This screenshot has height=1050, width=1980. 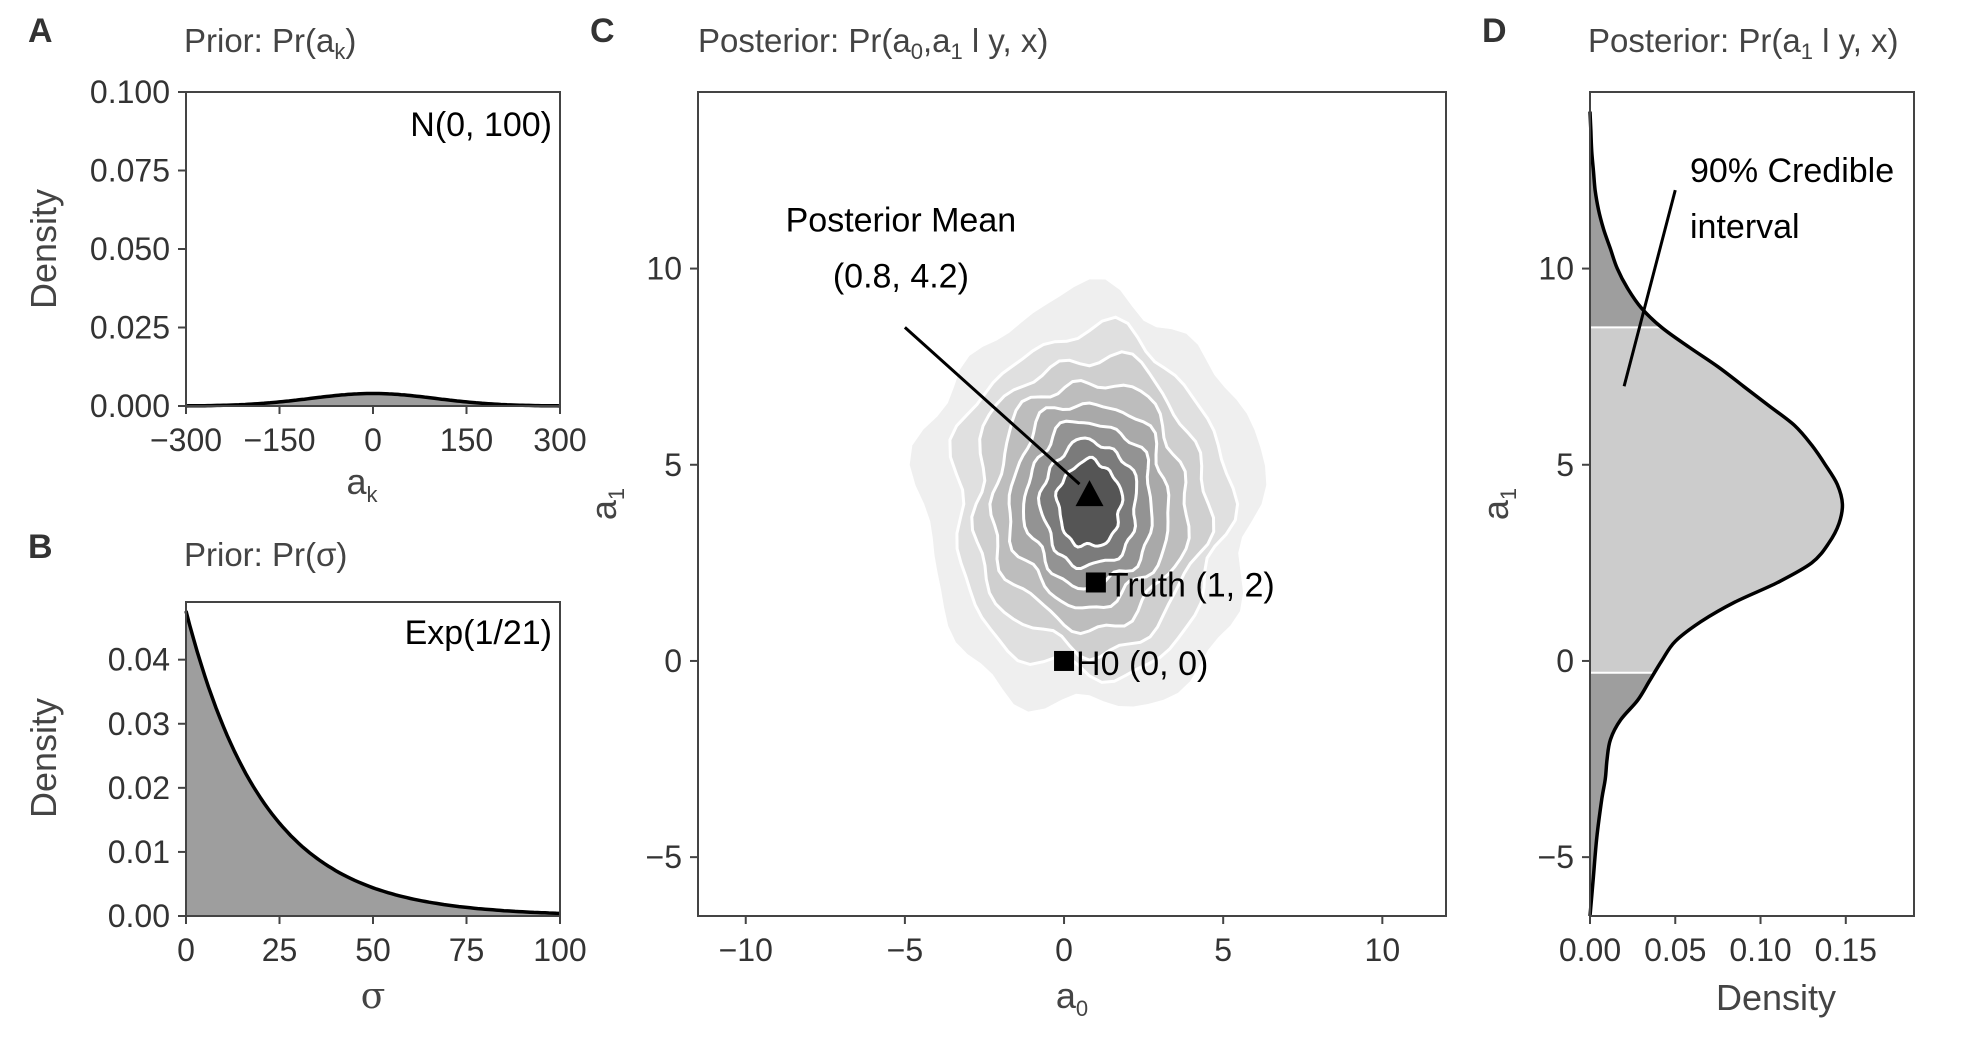 I want to click on panel-a-ticks: −300 −150 0 150 300 0.000 0.025 0.050 0.075 0.100, so click(x=338, y=266).